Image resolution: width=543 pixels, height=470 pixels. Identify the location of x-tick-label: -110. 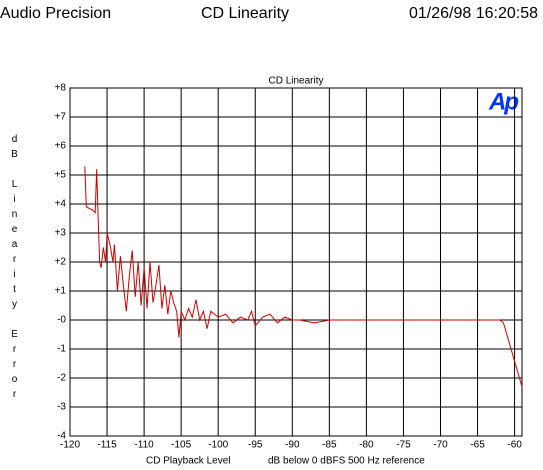
(144, 445).